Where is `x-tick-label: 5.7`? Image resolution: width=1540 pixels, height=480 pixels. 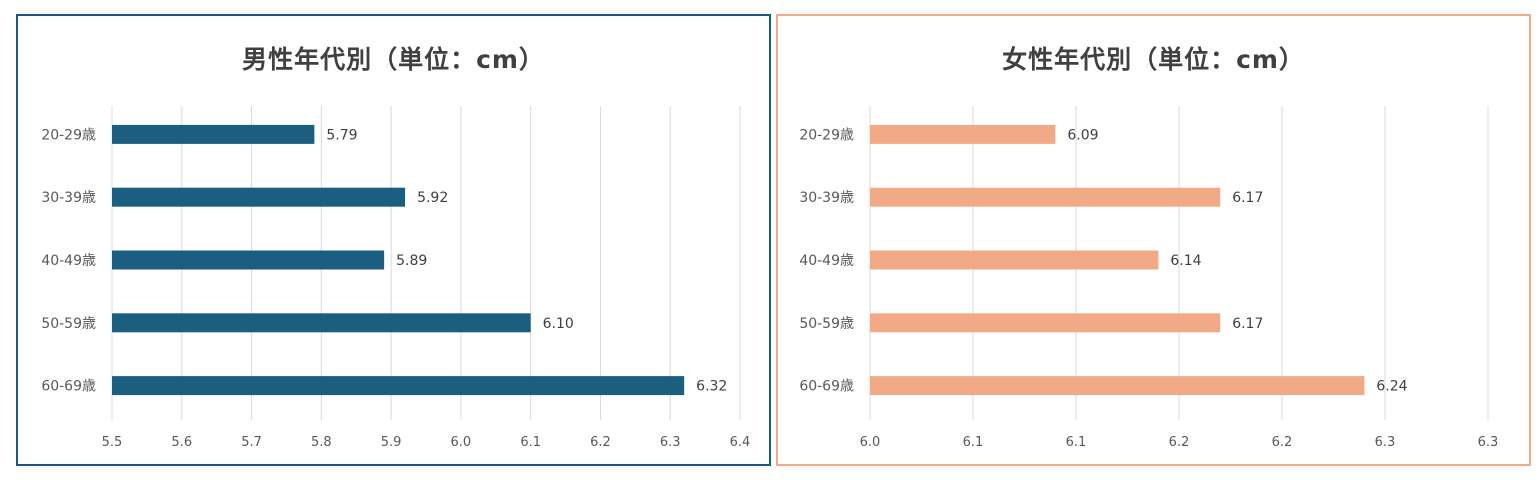
x-tick-label: 5.7 is located at coordinates (251, 442).